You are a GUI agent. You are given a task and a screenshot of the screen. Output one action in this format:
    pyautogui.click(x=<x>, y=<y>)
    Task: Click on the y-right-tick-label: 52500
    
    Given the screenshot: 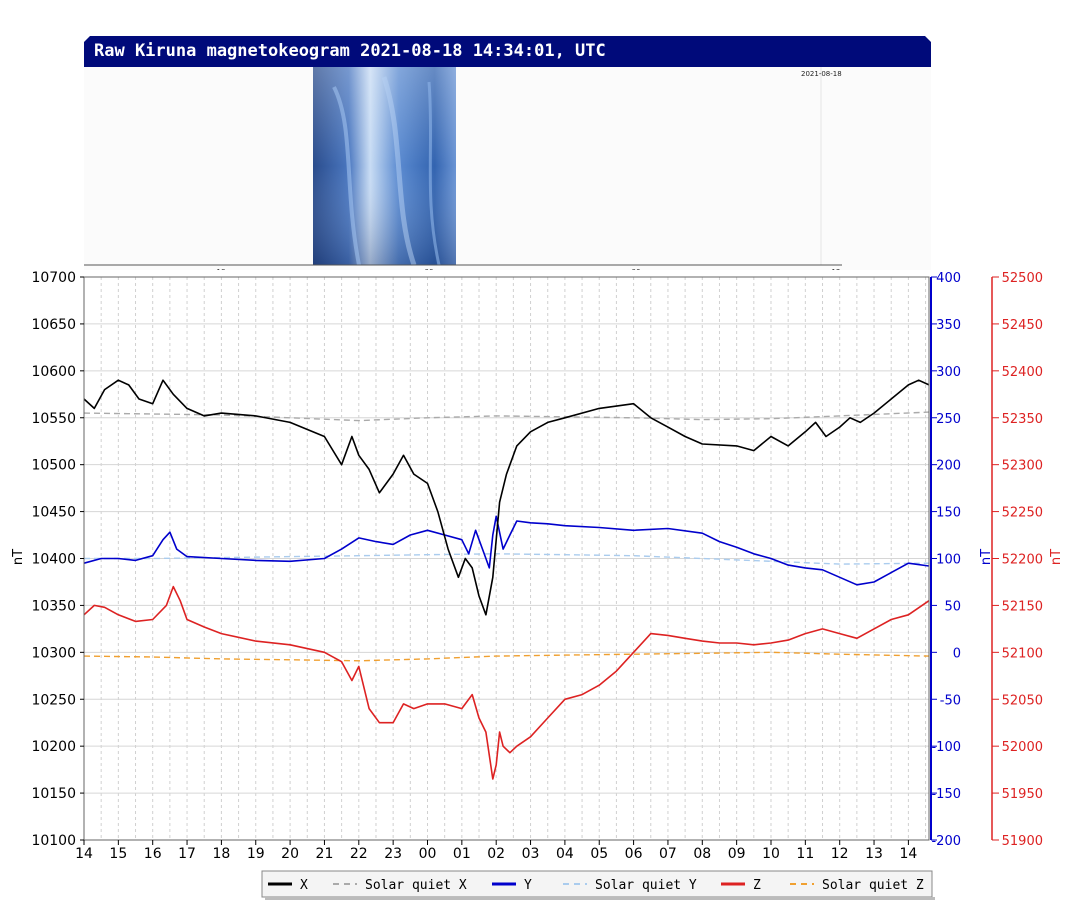 What is the action you would take?
    pyautogui.click(x=1022, y=278)
    